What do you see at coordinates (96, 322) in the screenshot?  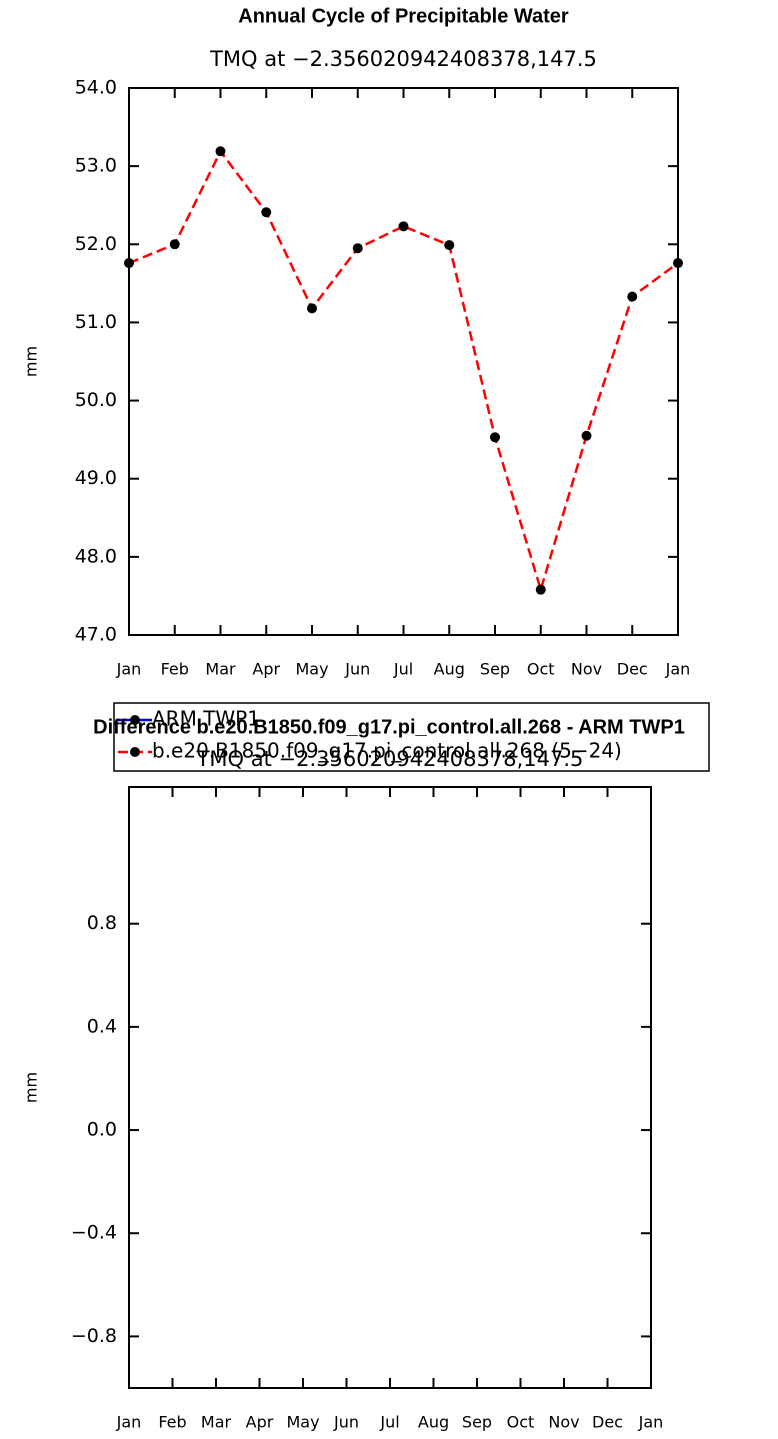 I see `y-tick-label: 51.0` at bounding box center [96, 322].